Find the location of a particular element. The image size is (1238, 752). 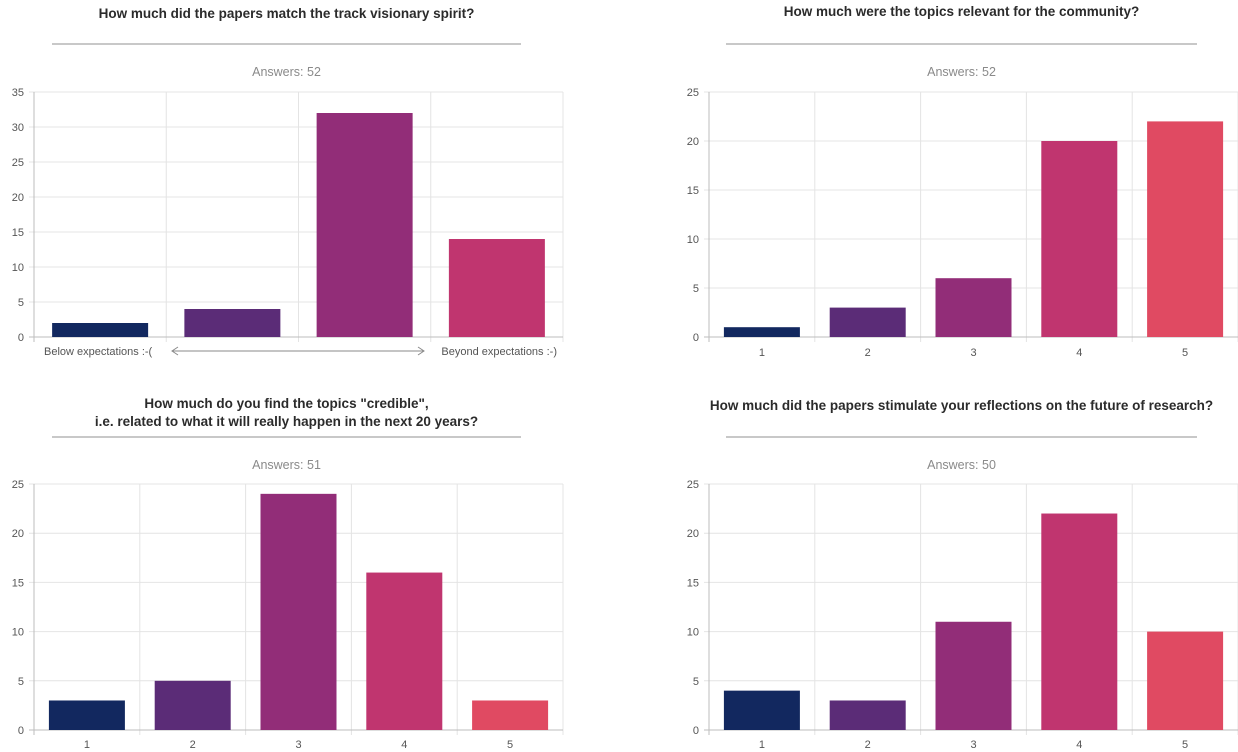

scale-label-high: Beyond expectations :-) is located at coordinates (499, 352).